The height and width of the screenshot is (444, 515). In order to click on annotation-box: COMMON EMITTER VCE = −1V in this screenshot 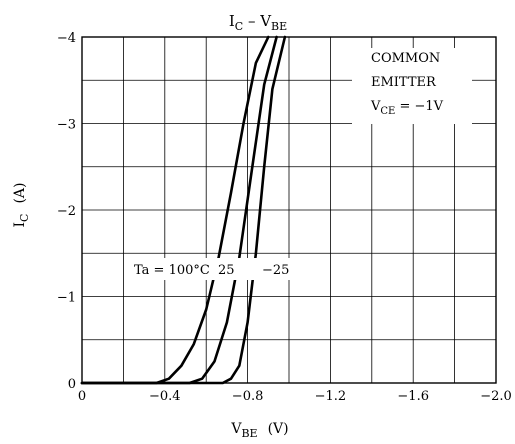, I will do `click(412, 86)`.